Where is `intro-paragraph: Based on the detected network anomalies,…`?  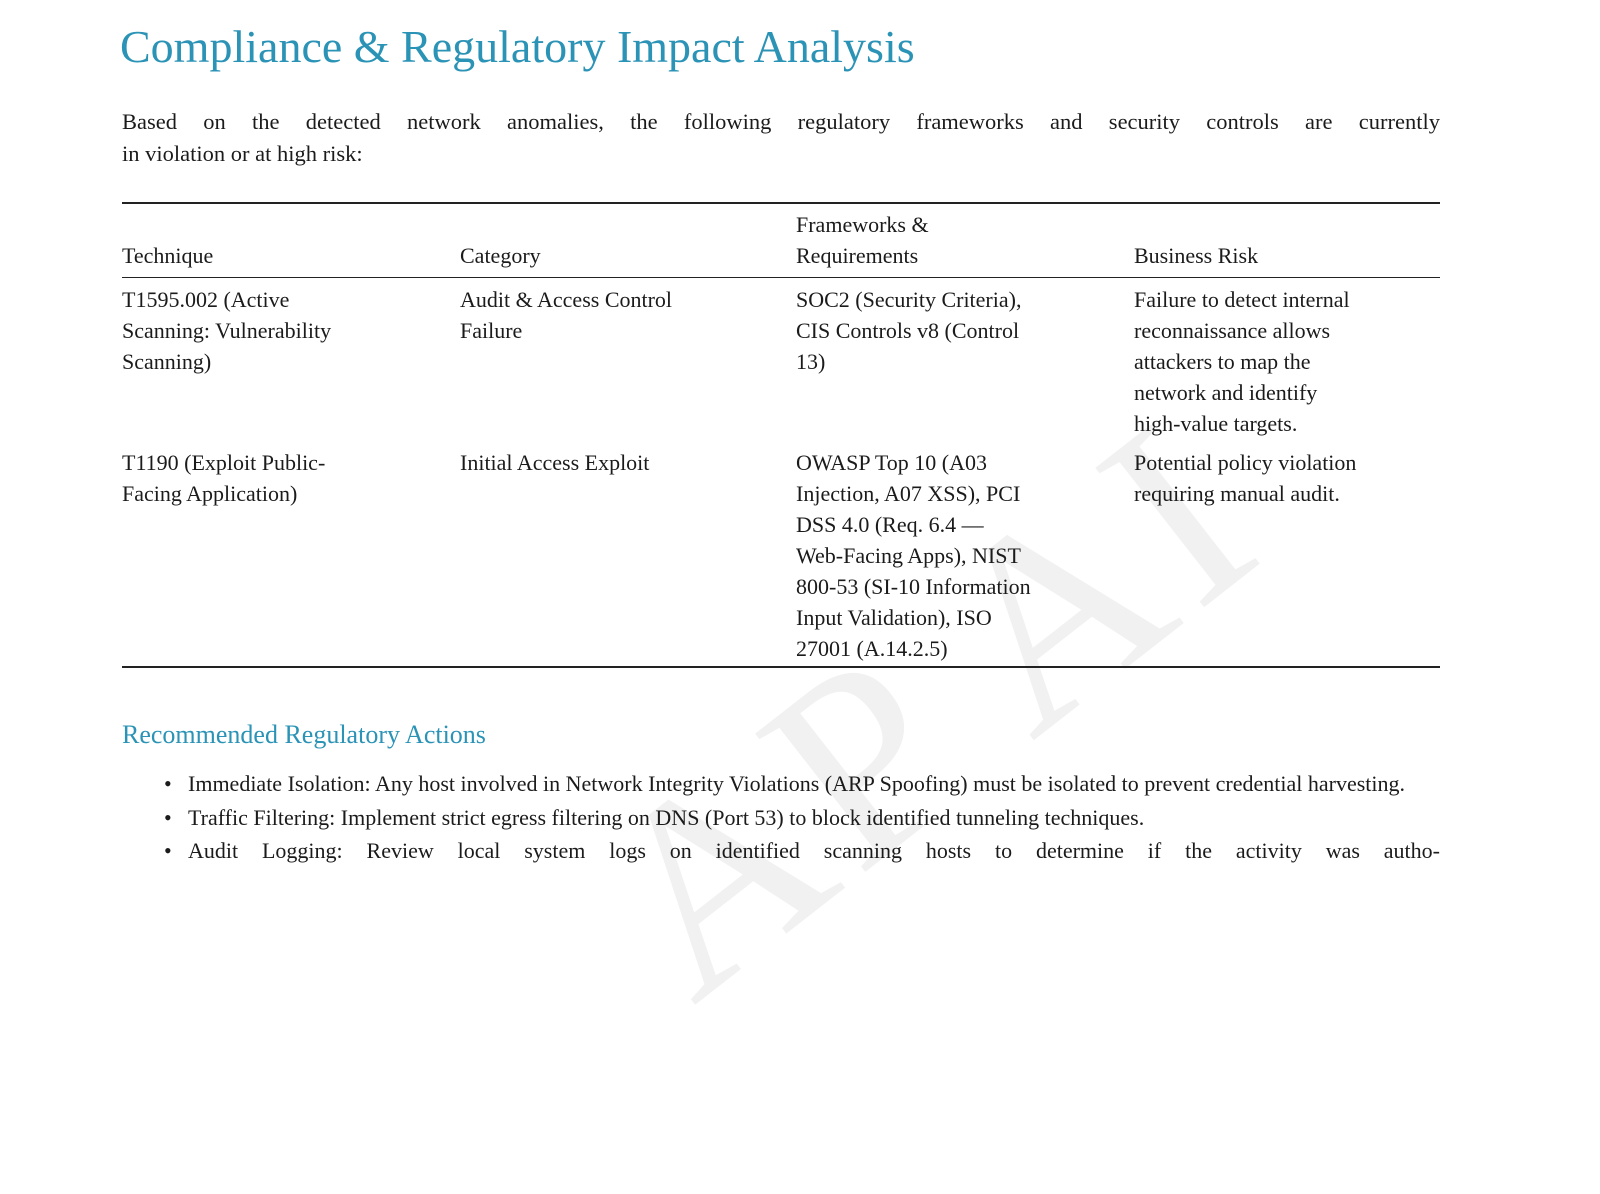 intro-paragraph: Based on the detected network anomalies,… is located at coordinates (781, 138).